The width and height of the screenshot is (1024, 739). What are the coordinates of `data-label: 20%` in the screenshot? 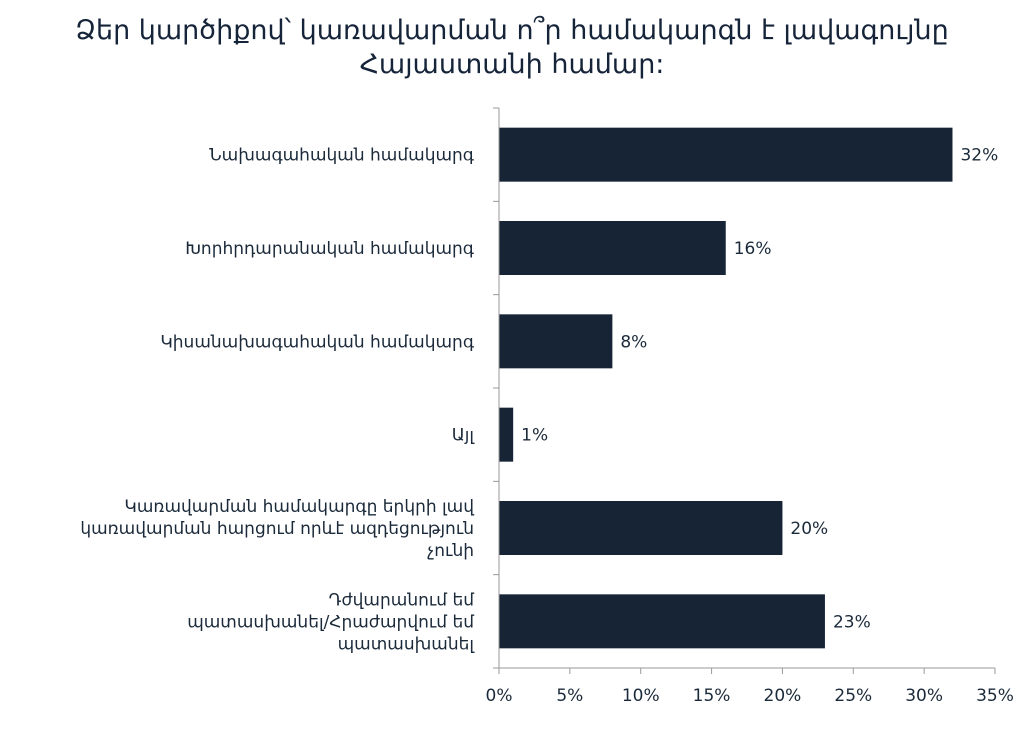 It's located at (809, 529).